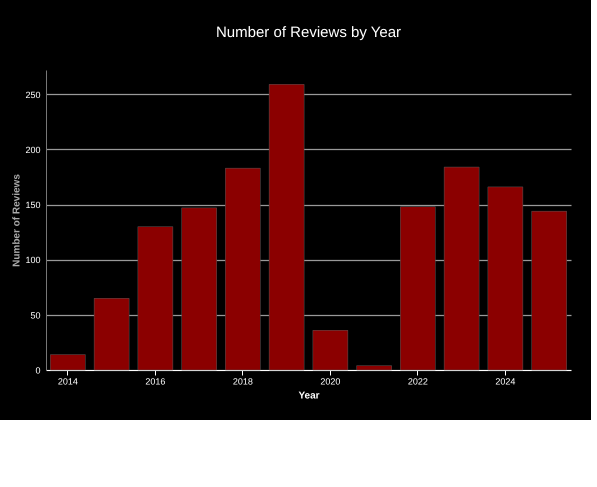  Describe the element at coordinates (418, 381) in the screenshot. I see `x-tick-label: 2022` at that location.